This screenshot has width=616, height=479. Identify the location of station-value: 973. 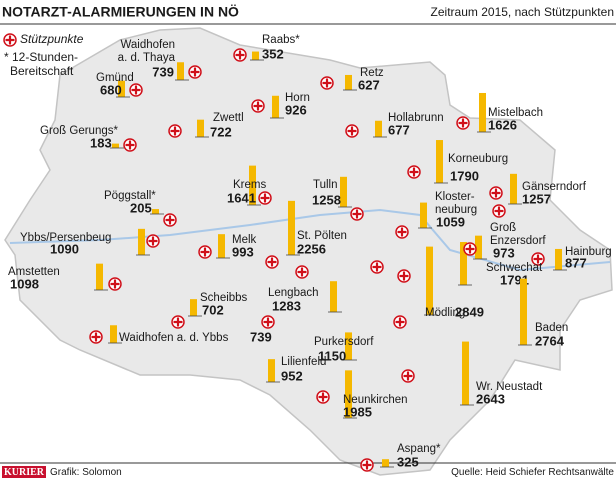
(504, 252).